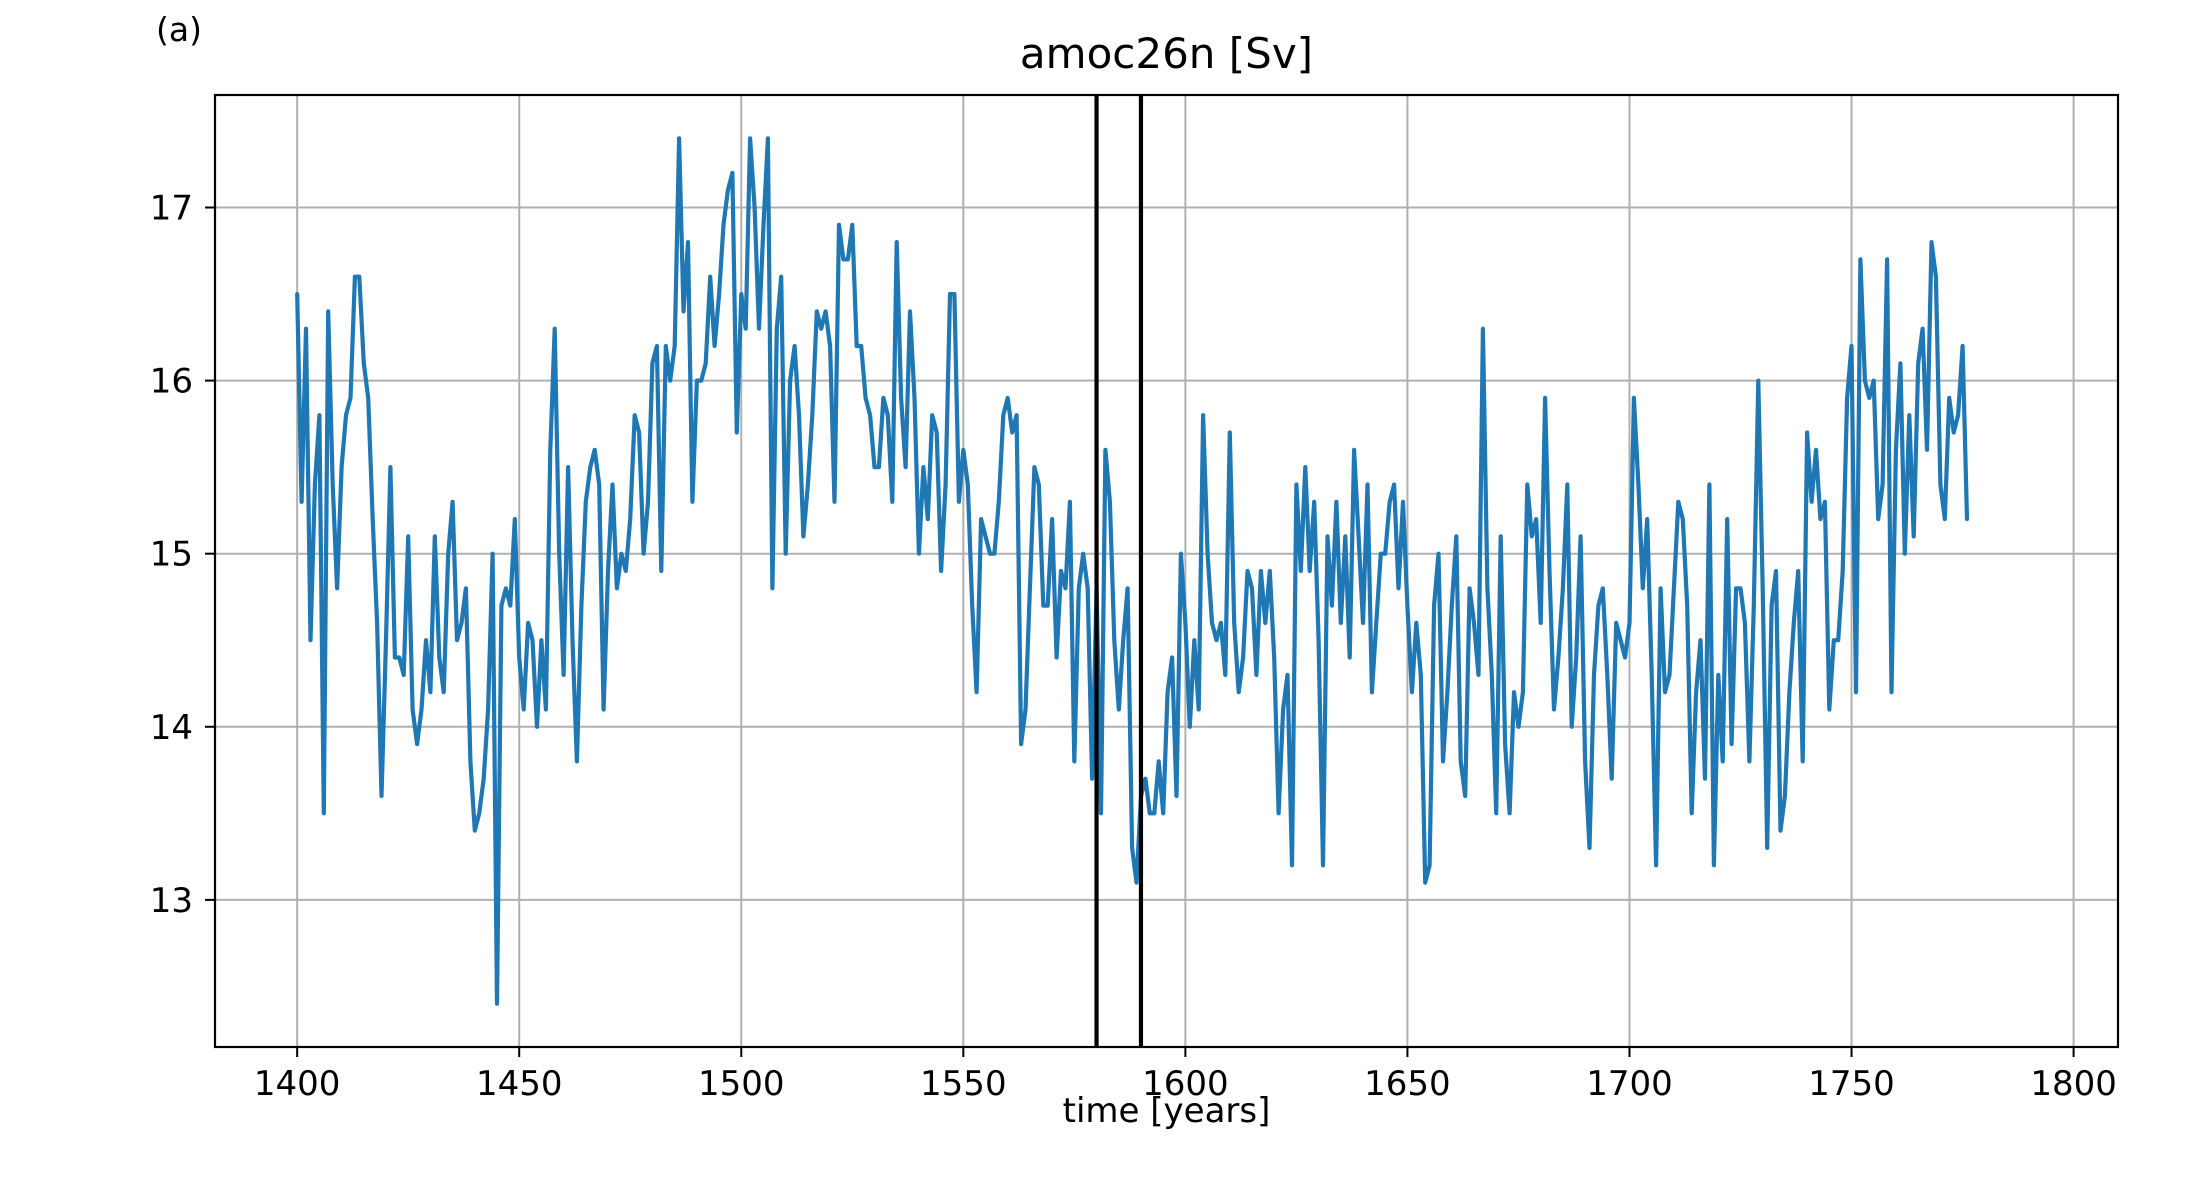  Describe the element at coordinates (171, 209) in the screenshot. I see `y-tick-label: 17` at that location.